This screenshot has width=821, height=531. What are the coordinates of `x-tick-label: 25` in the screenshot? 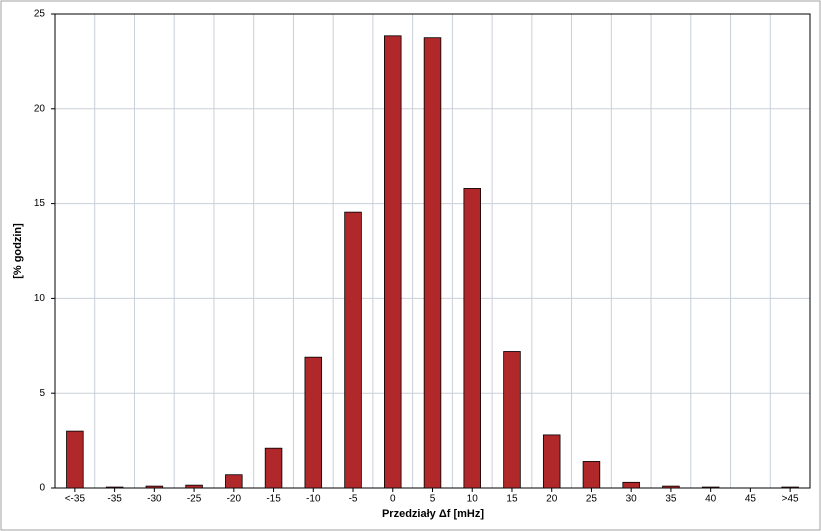 It's located at (592, 499).